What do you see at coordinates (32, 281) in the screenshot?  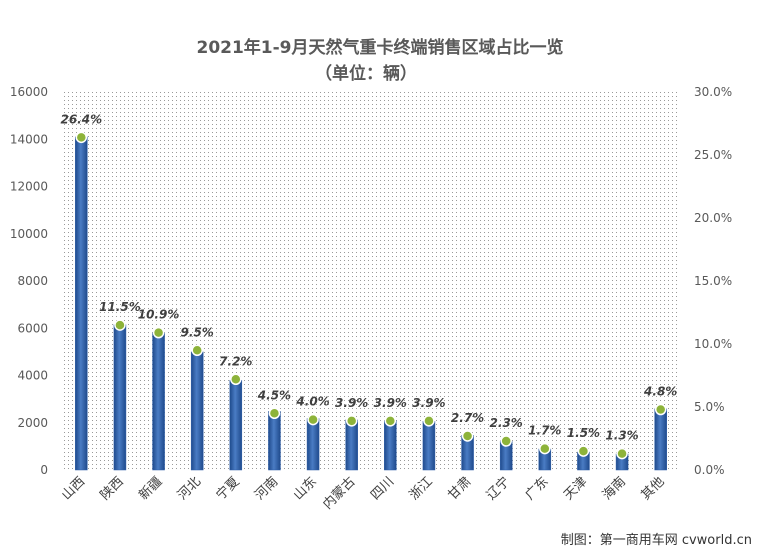 I see `y-tick-label: 8000` at bounding box center [32, 281].